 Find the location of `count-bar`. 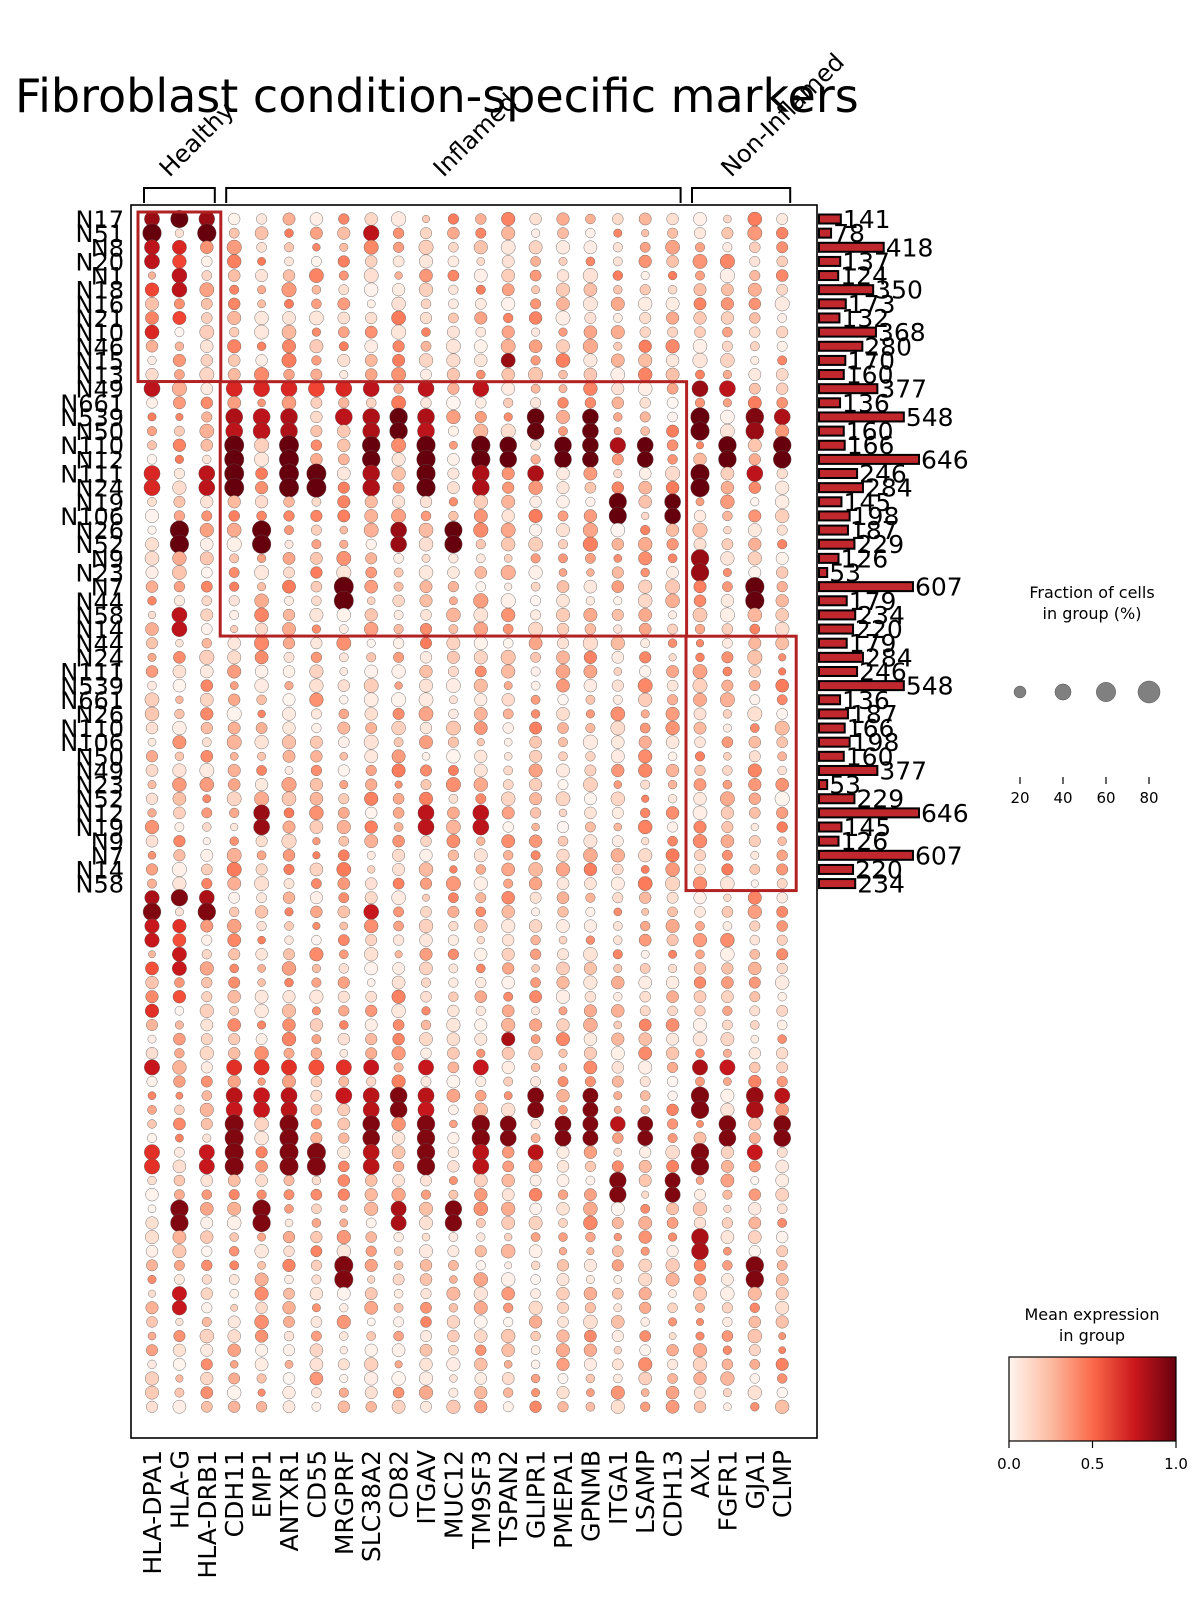

count-bar is located at coordinates (847, 332).